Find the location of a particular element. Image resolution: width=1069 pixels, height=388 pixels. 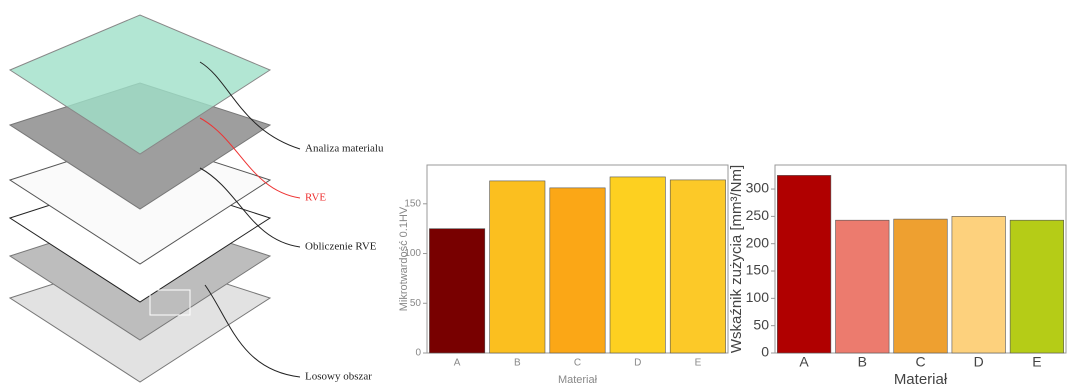

y-tick-label: 250 is located at coordinates (758, 215).